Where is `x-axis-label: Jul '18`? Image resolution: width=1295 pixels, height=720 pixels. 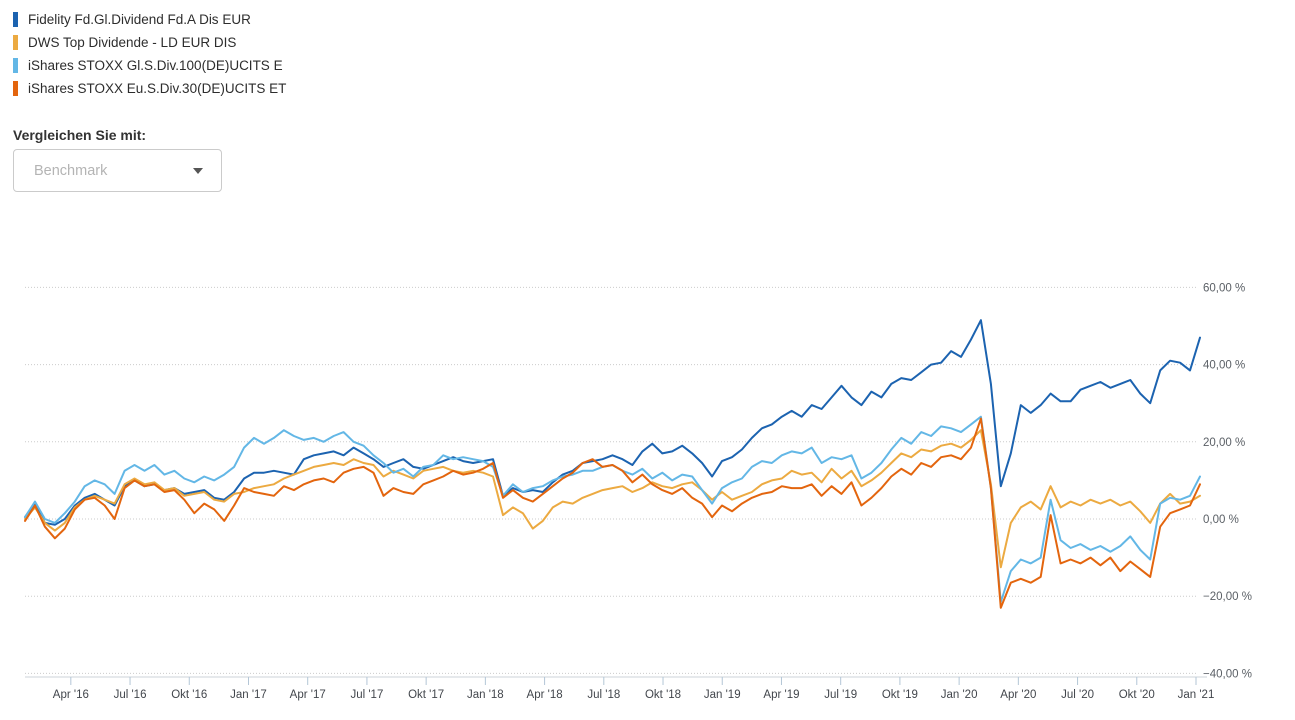 x-axis-label: Jul '18 is located at coordinates (603, 695).